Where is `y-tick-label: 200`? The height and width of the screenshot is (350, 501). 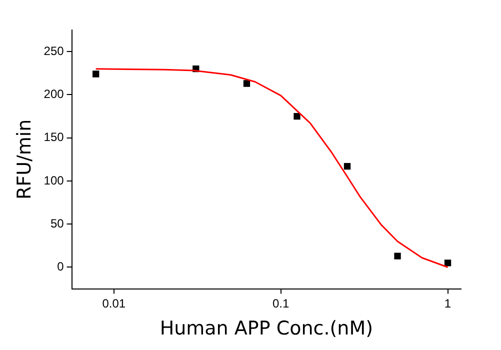 y-tick-label: 200 is located at coordinates (54, 94).